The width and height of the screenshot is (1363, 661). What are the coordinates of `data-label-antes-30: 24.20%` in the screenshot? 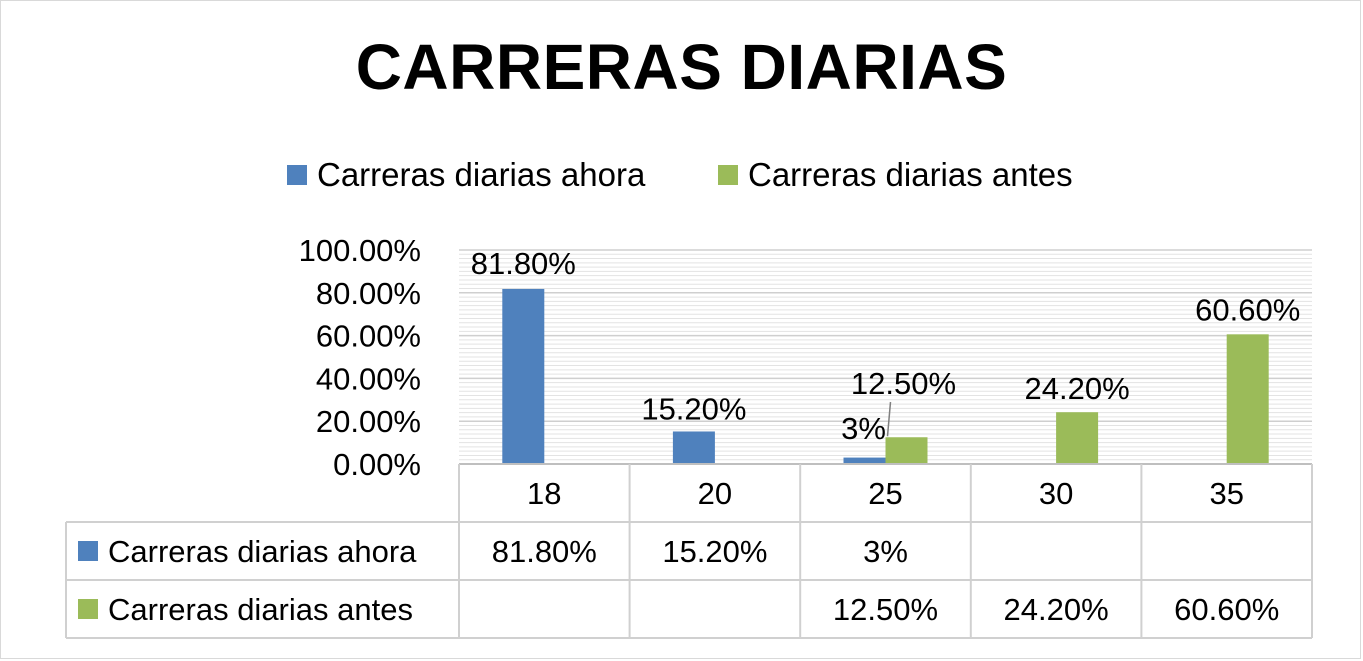 It's located at (1077, 388).